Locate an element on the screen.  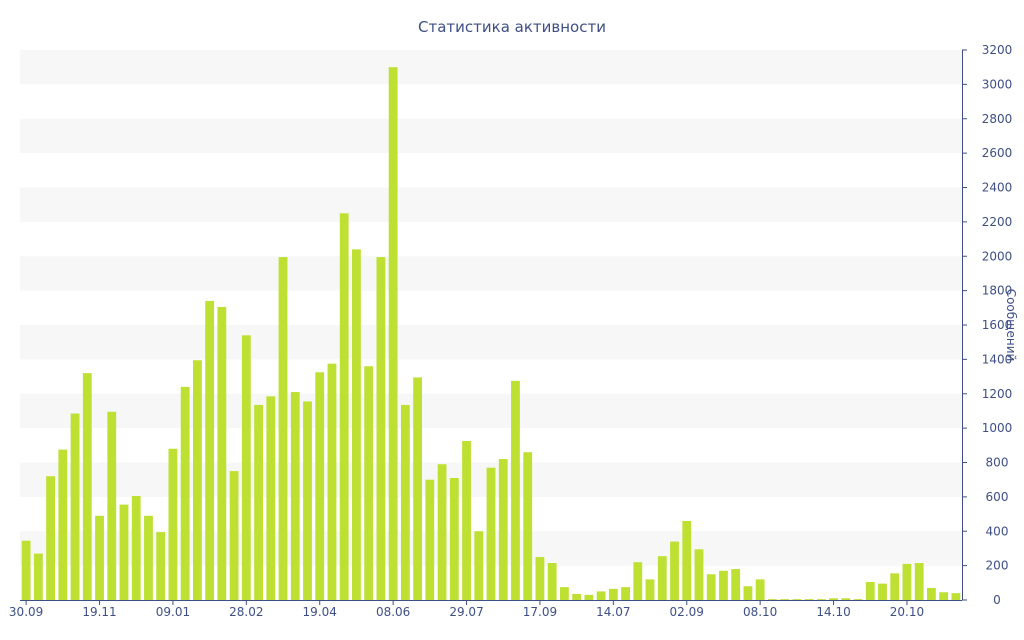
y-tick-label: 3000 is located at coordinates (997, 84).